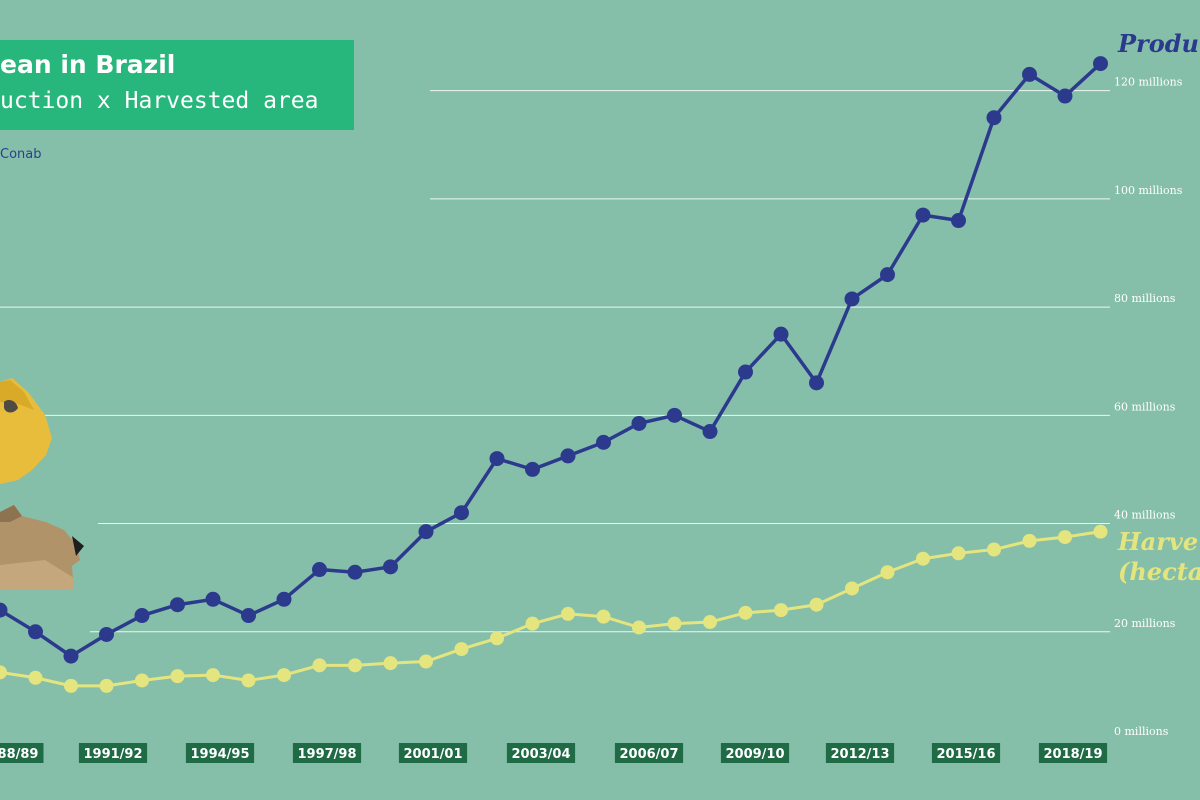 This screenshot has height=800, width=1200. What do you see at coordinates (88, 64) in the screenshot?
I see `chart-title: ean in Brazil` at bounding box center [88, 64].